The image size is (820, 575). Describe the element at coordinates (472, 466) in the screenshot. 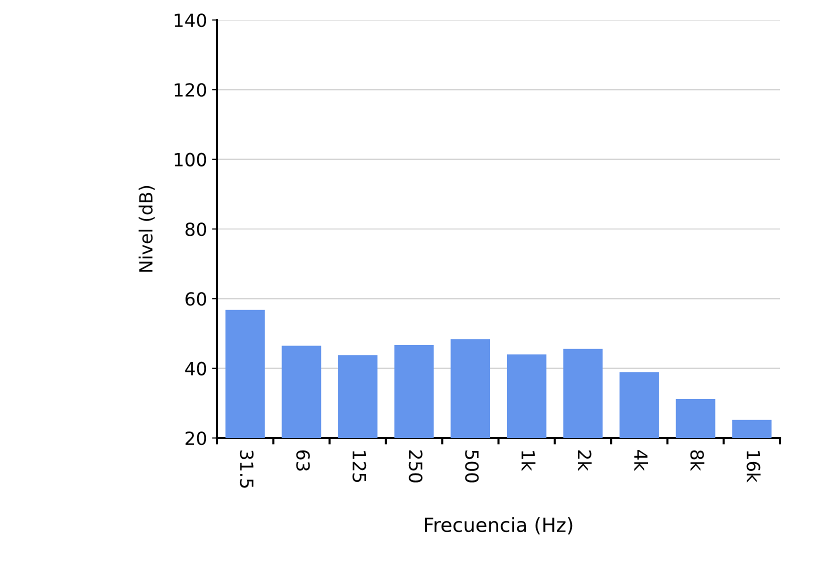

I see `x-tick-label: 500` at that location.